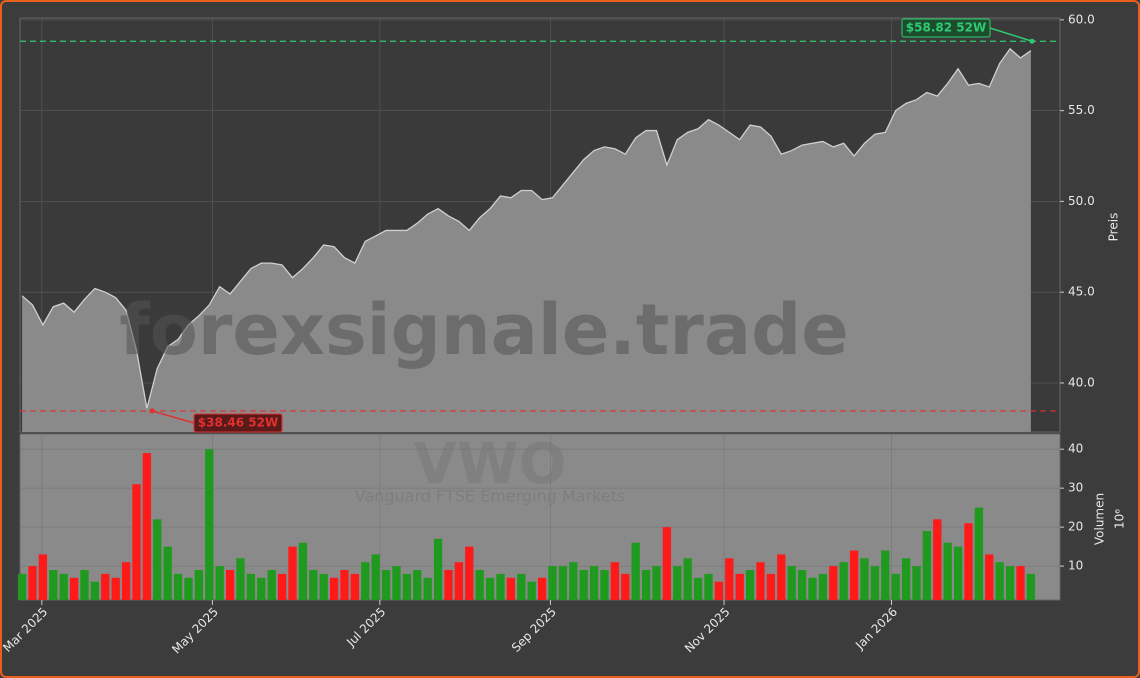  What do you see at coordinates (195, 631) in the screenshot?
I see `x-tick-label: May 2025` at bounding box center [195, 631].